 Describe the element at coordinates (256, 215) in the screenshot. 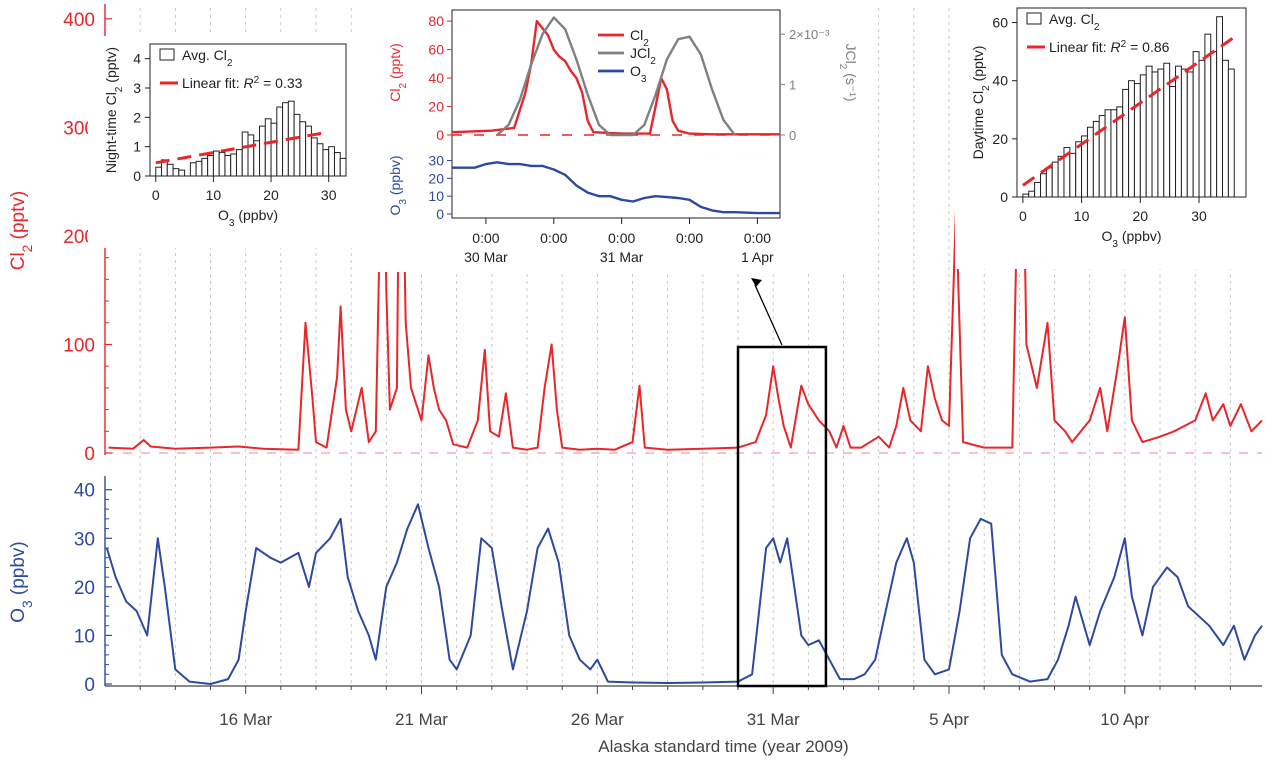

I see `night-x-axis-label-part: (ppbv)` at that location.